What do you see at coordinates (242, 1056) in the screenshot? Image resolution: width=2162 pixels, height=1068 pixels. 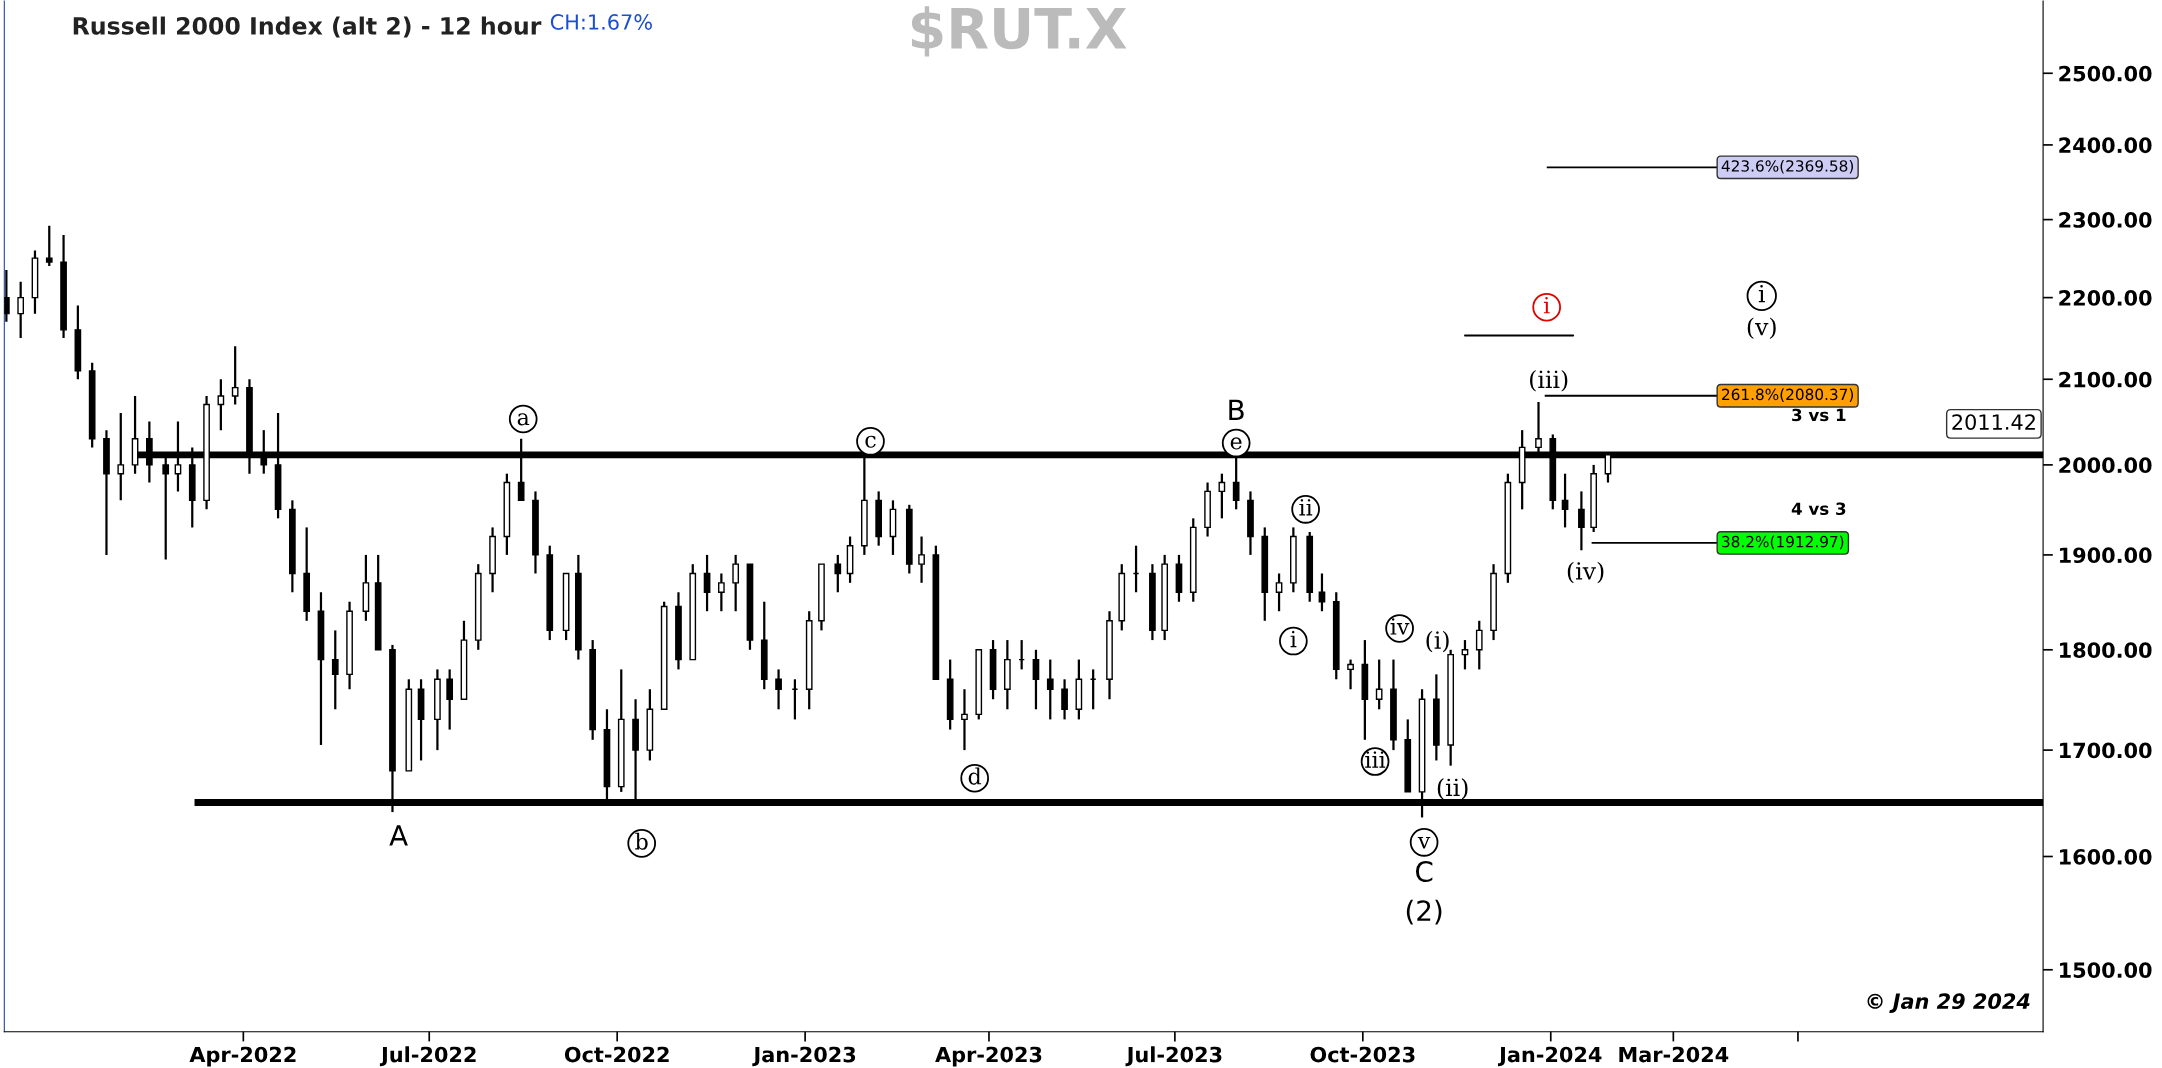 I see `x-tick-label: Apr-2022` at bounding box center [242, 1056].